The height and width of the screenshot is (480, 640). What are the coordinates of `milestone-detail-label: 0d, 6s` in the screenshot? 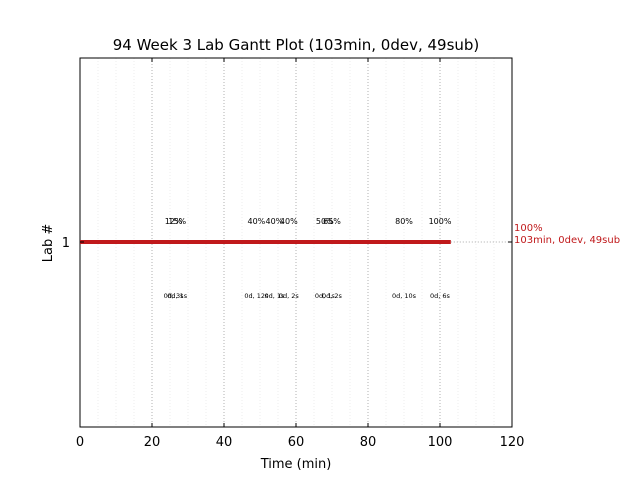 It's located at (440, 296).